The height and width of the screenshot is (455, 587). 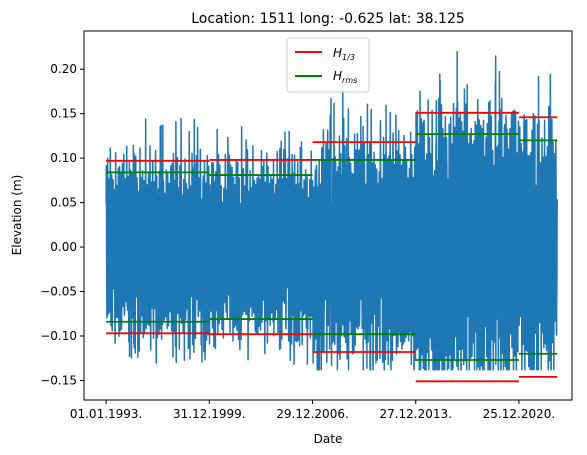 What do you see at coordinates (58, 380) in the screenshot?
I see `y-tick-label: −0.15` at bounding box center [58, 380].